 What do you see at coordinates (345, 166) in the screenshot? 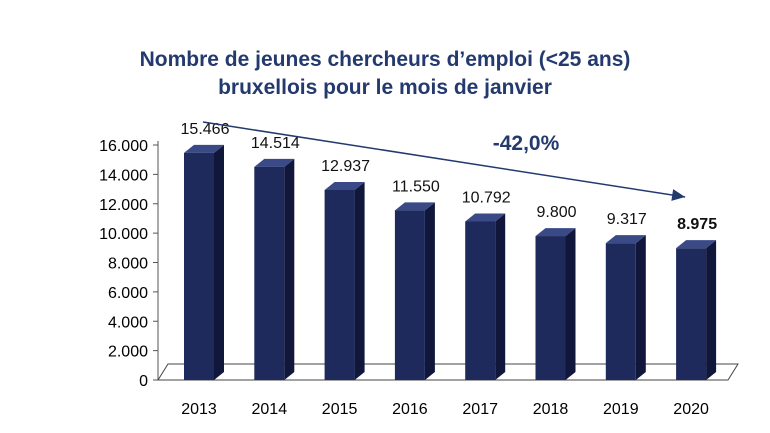
I see `data-label: 12.937` at bounding box center [345, 166].